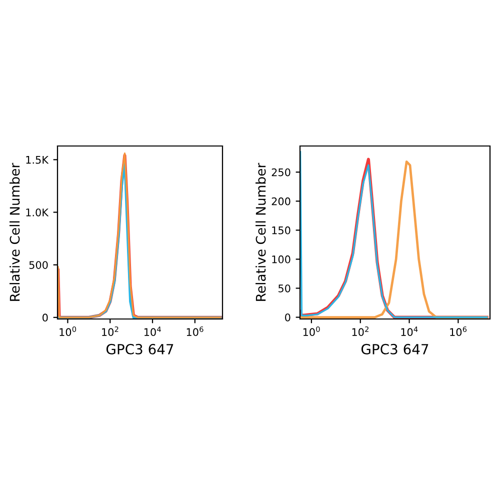 This screenshot has width=500, height=500. Describe the element at coordinates (38, 265) in the screenshot. I see `y-tick-label: 500` at that location.